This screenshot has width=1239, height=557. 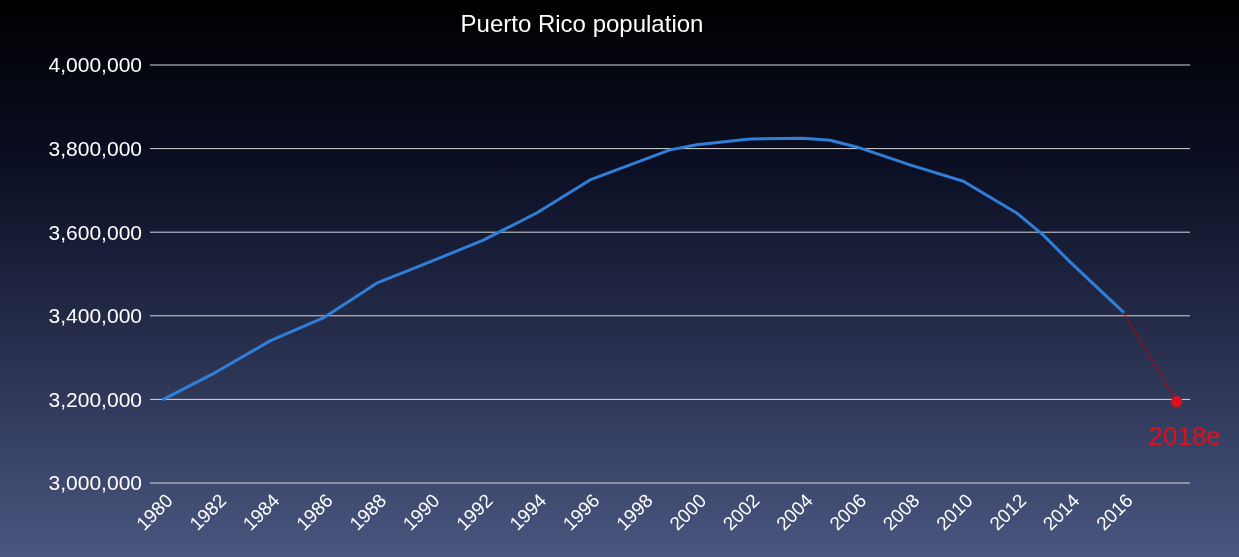 What do you see at coordinates (95, 65) in the screenshot?
I see `y-tick-label: 4,000,000` at bounding box center [95, 65].